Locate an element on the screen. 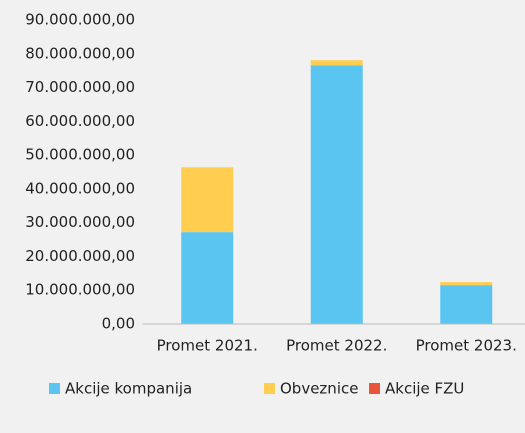 This screenshot has width=525, height=433. legend-label: Obveznice is located at coordinates (319, 389).